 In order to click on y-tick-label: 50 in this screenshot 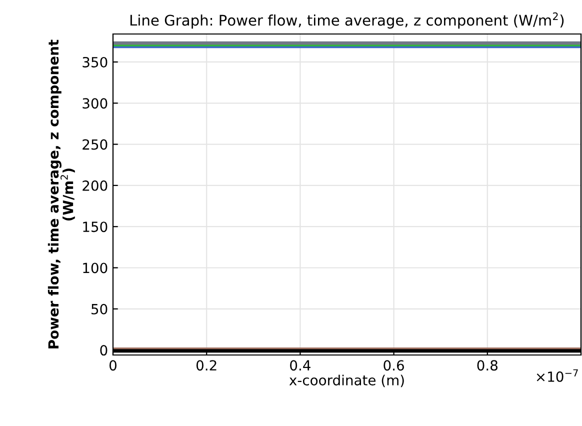, I will do `click(100, 309)`.